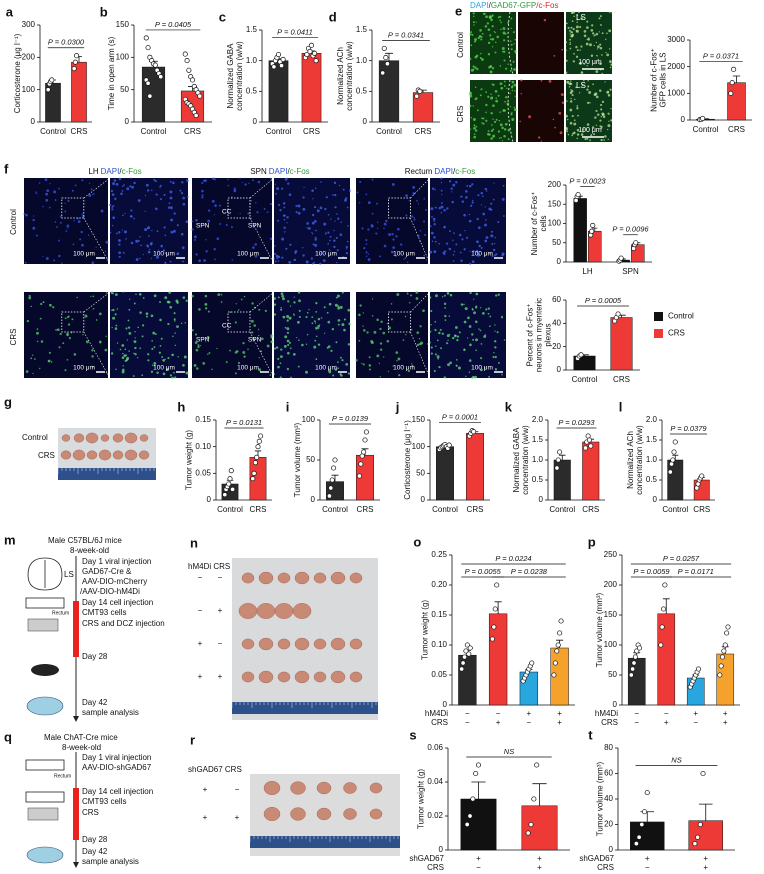  What do you see at coordinates (110, 712) in the screenshot?
I see `step: sample analysis` at bounding box center [110, 712].